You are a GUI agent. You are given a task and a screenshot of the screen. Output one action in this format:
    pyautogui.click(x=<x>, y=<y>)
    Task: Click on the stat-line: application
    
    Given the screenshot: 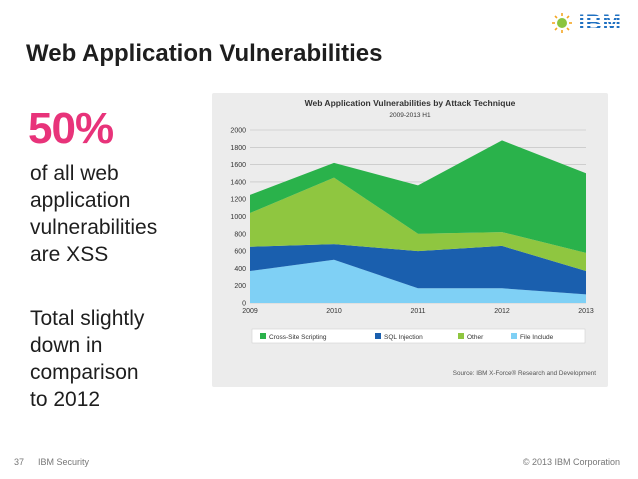 What is the action you would take?
    pyautogui.click(x=80, y=200)
    